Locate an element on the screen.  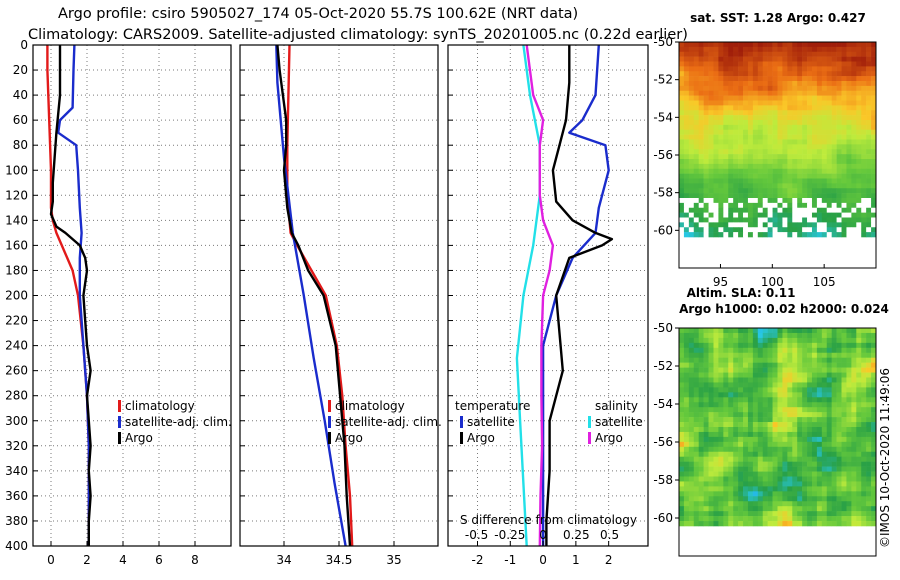
x-tick-label: 2 is located at coordinates (609, 560).